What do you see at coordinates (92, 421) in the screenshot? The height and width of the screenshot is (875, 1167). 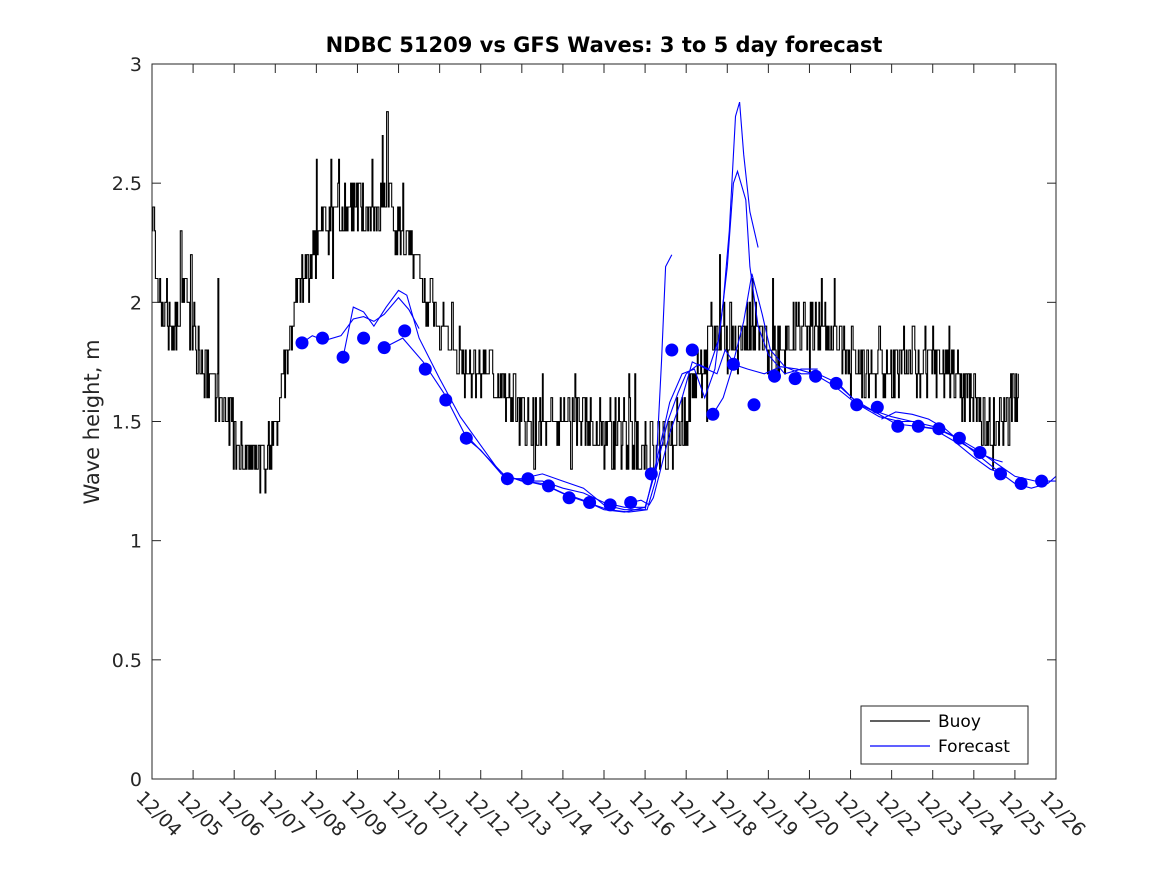 I see `y-axis-label: Wave height, m` at bounding box center [92, 421].